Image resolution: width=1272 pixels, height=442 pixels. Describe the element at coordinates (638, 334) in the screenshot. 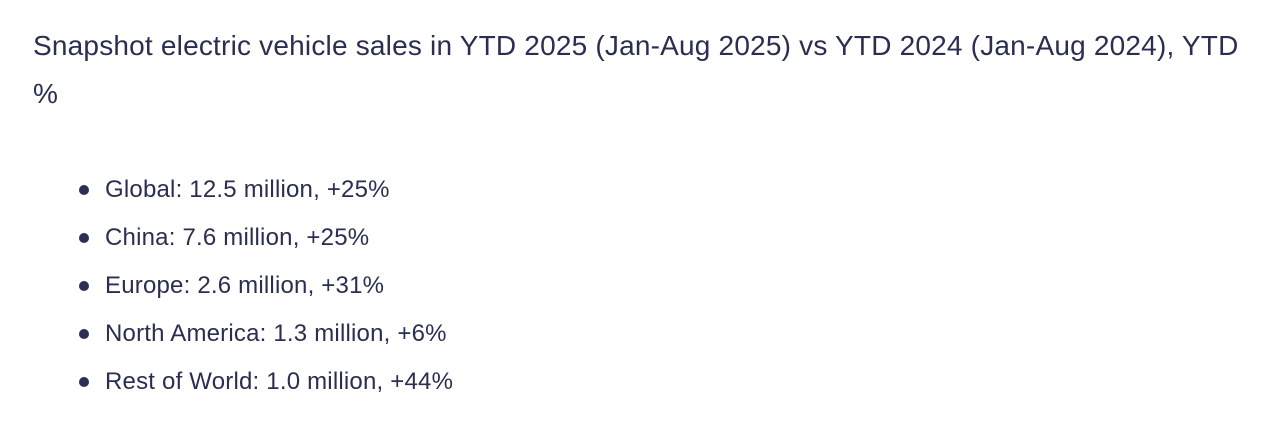

I see `list-item: North America: 1.3 million, +6%` at that location.